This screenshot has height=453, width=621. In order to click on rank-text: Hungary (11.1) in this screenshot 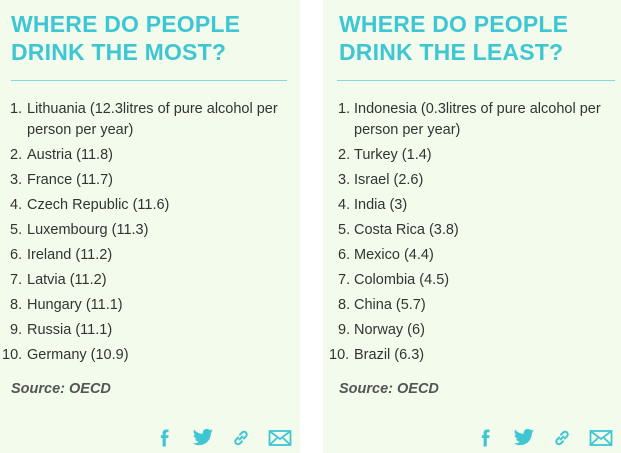, I will do `click(75, 305)`.